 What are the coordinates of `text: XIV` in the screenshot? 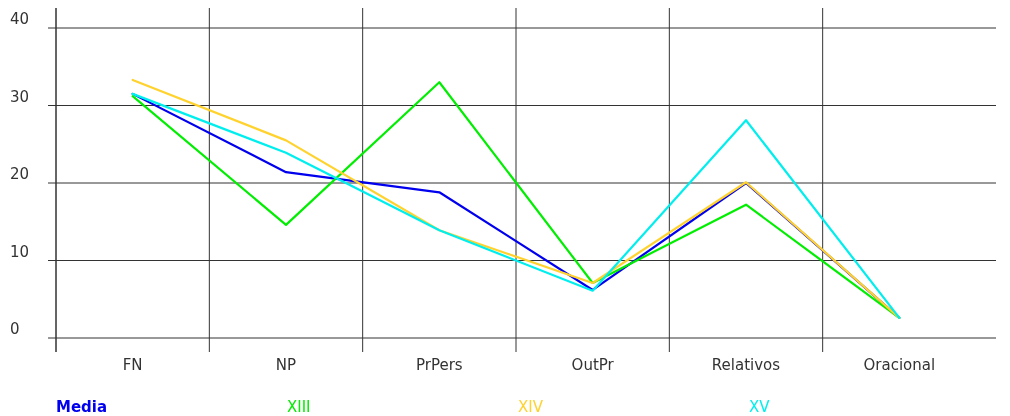 It's located at (531, 407).